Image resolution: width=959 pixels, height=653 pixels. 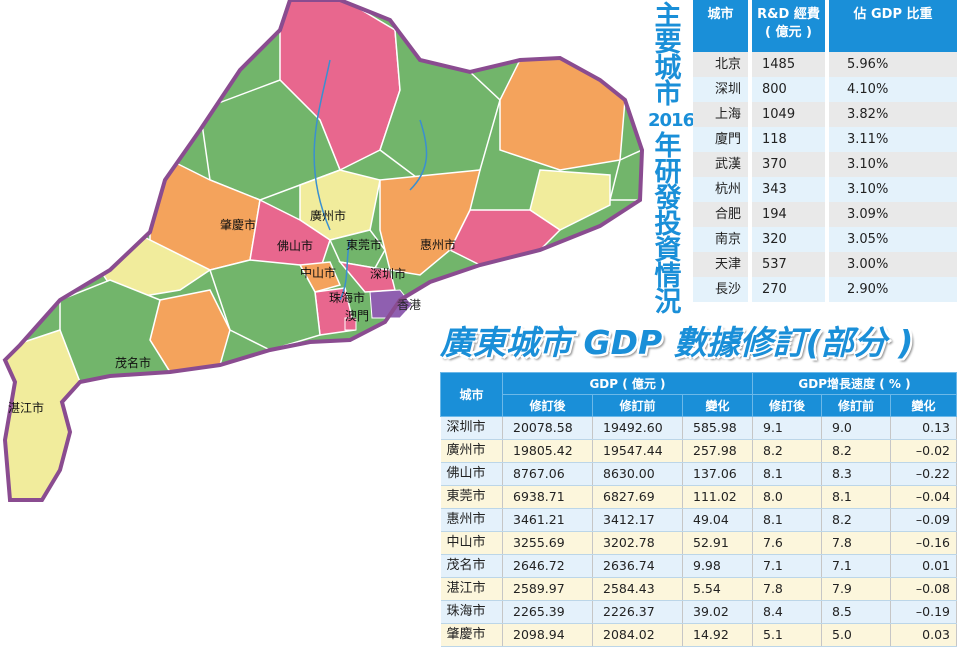 What do you see at coordinates (547, 428) in the screenshot?
I see `cell-gdp-revised: 20078.58` at bounding box center [547, 428].